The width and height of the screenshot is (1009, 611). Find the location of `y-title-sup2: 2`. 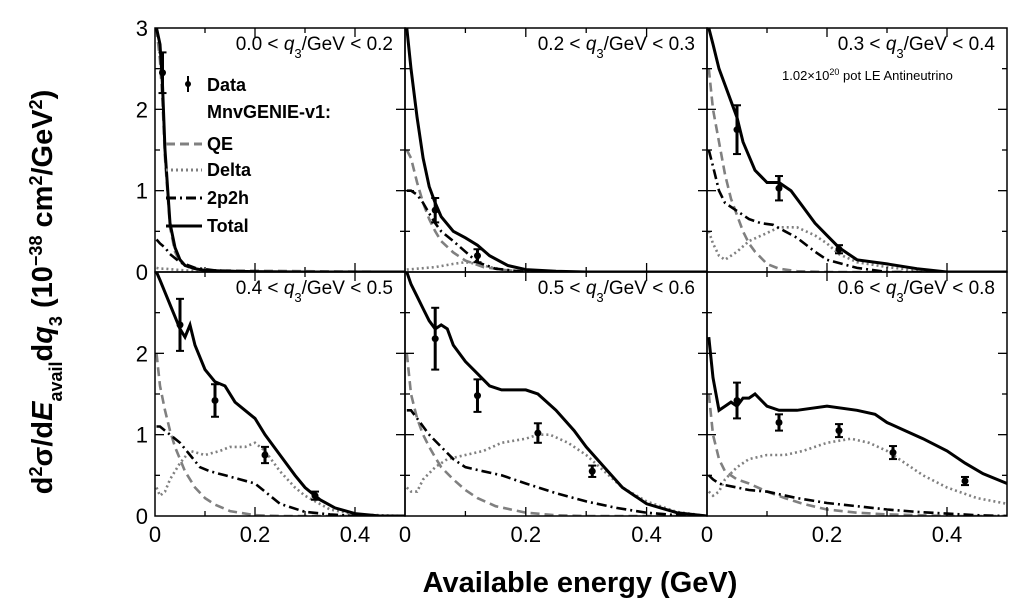

y-title-sup2: 2 is located at coordinates (36, 472).